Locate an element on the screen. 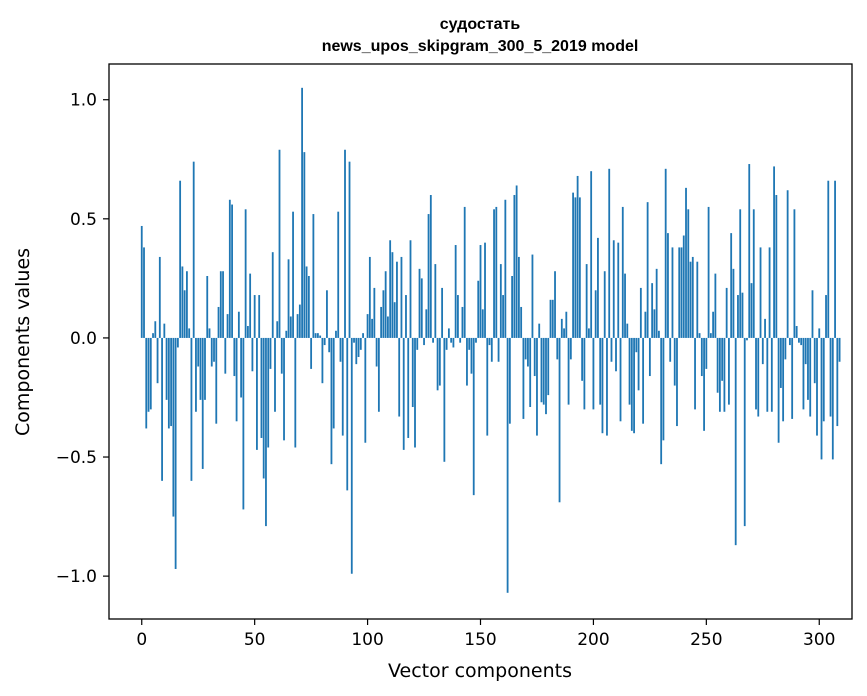 The height and width of the screenshot is (696, 867). x-tick-label: 50 is located at coordinates (255, 640).